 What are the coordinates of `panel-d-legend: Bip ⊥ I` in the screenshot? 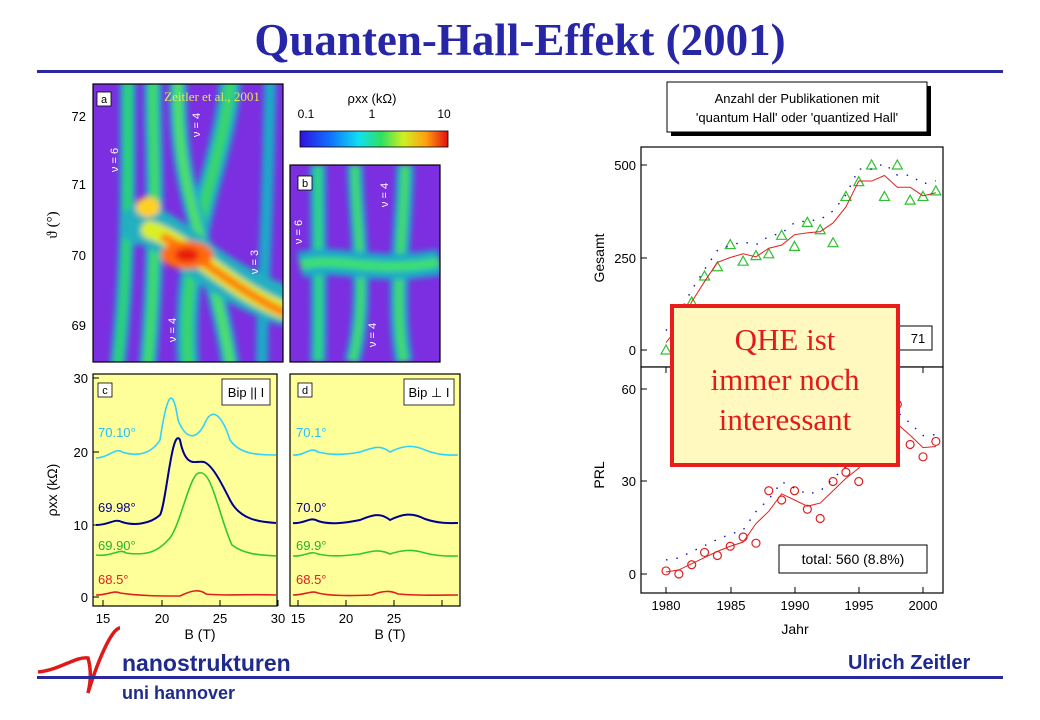 It's located at (429, 392).